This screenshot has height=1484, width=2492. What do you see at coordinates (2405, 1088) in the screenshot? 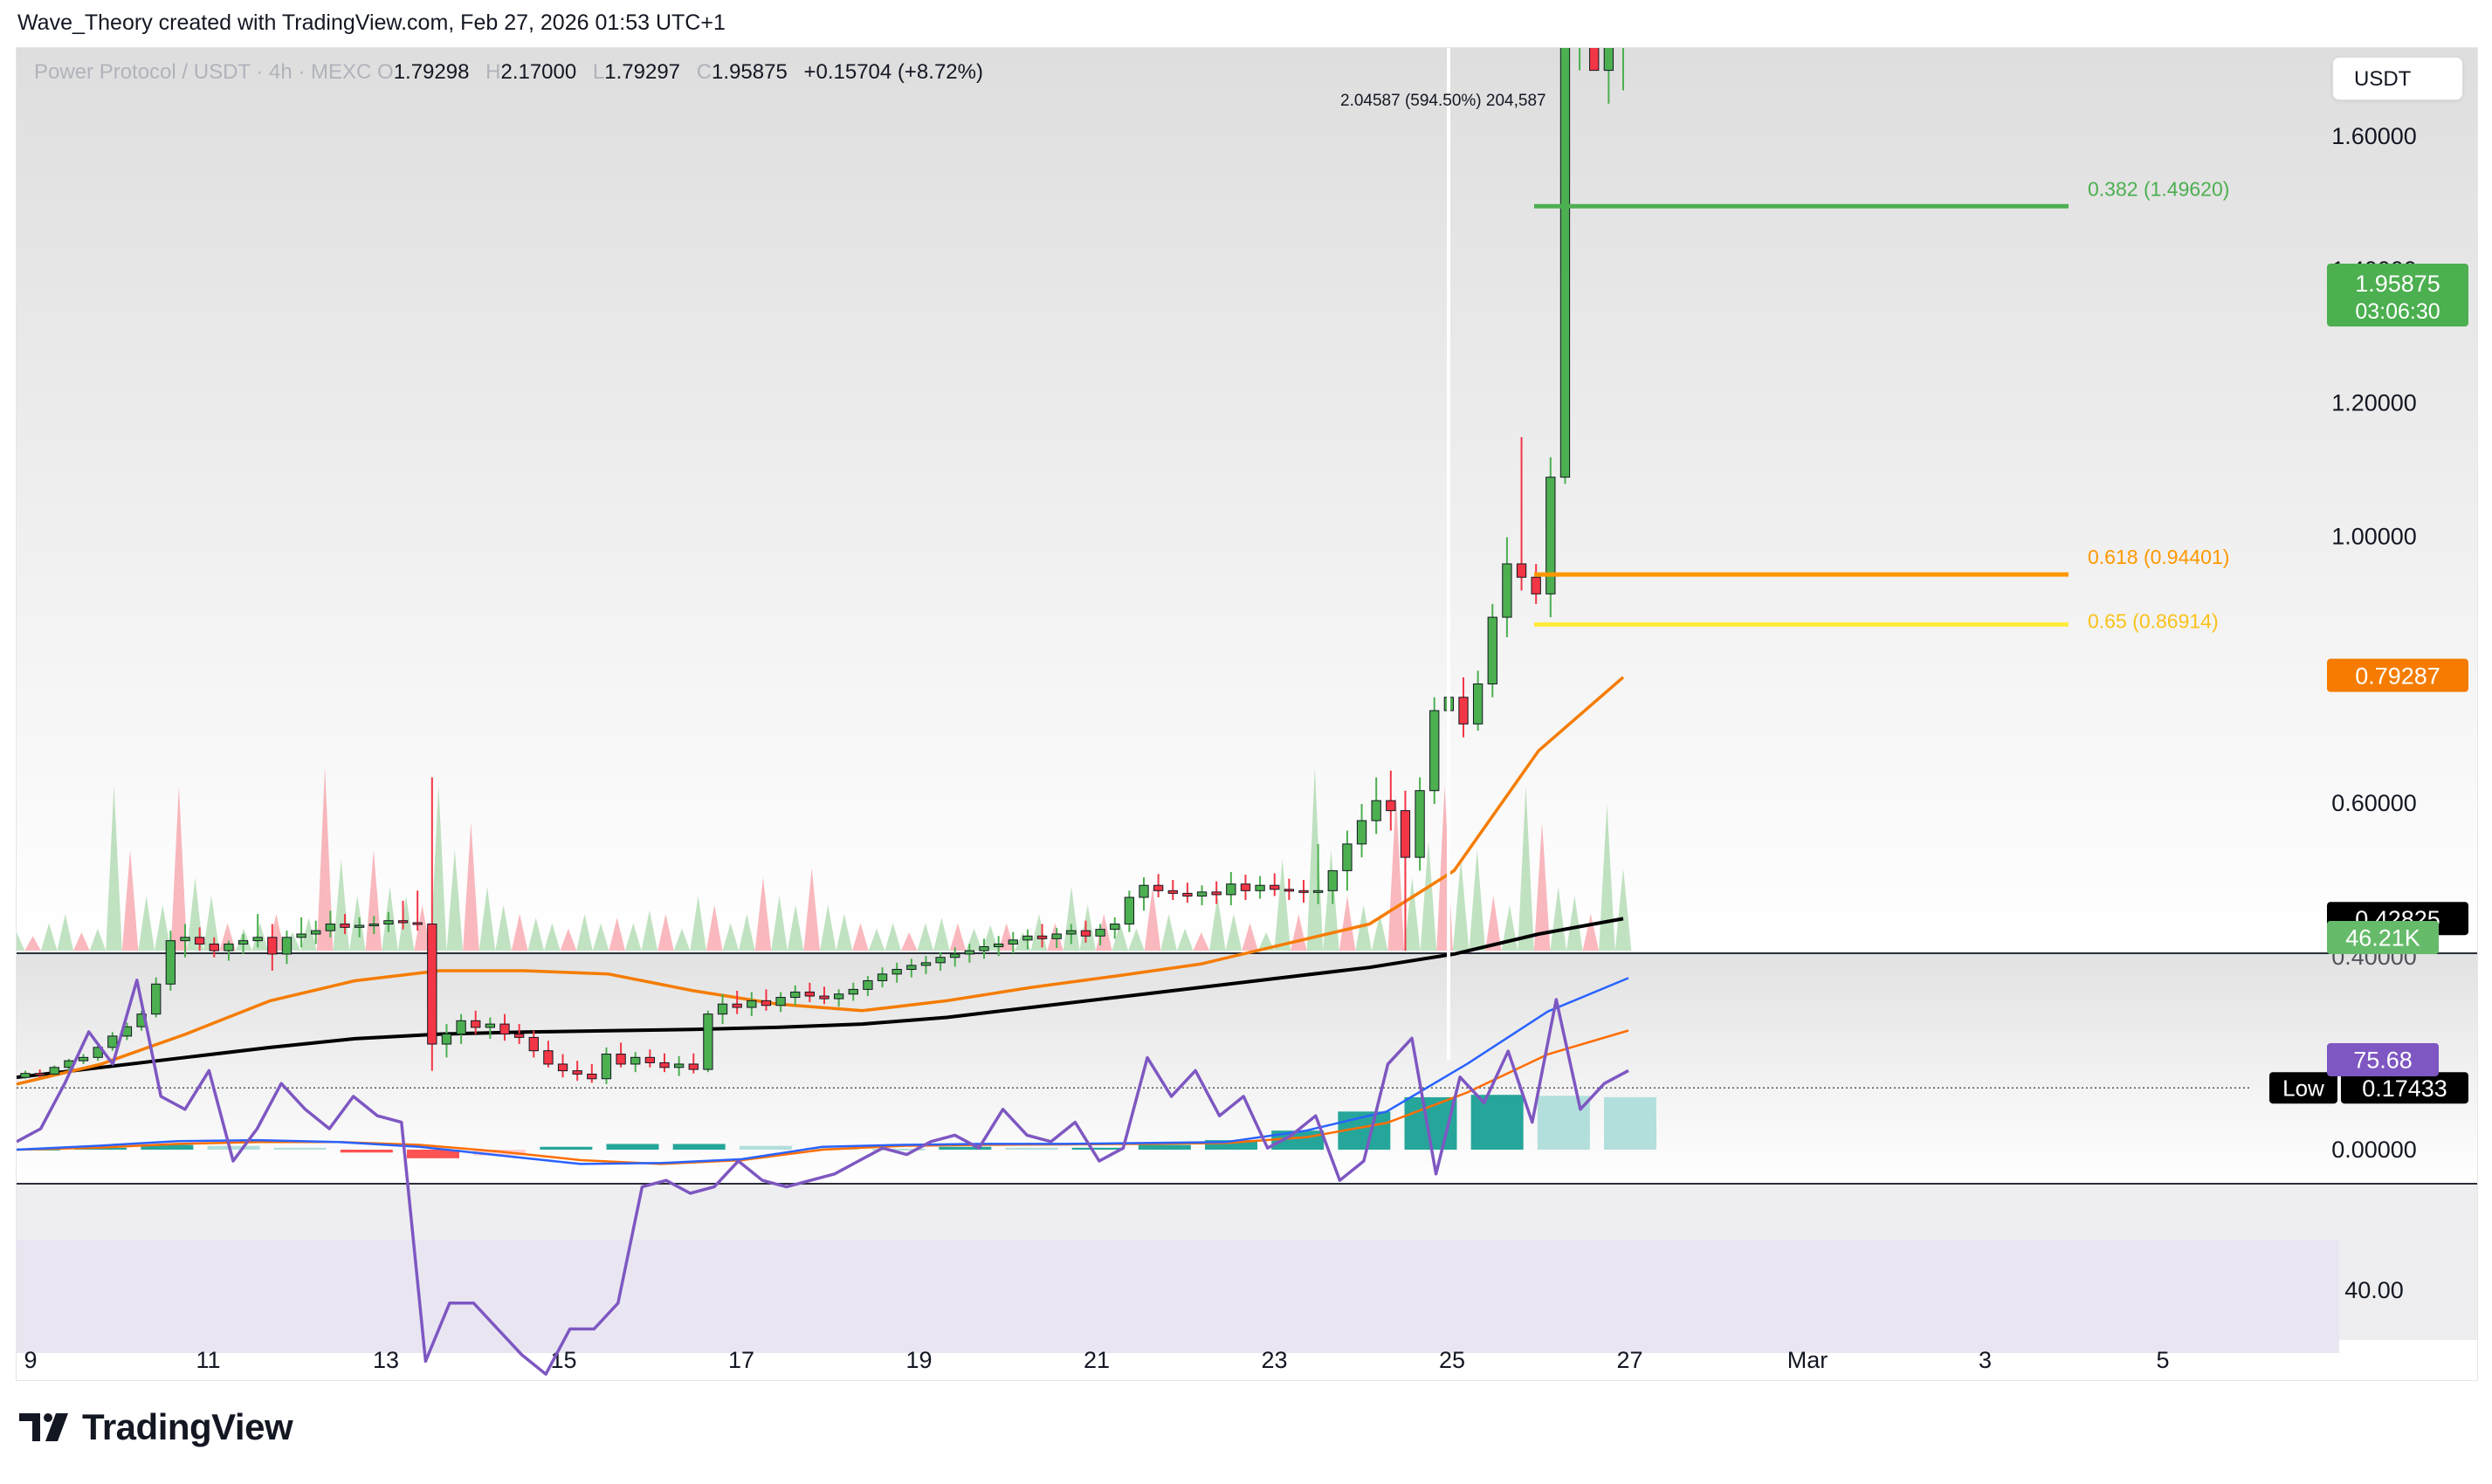
I see `low-value-tag-bg` at bounding box center [2405, 1088].